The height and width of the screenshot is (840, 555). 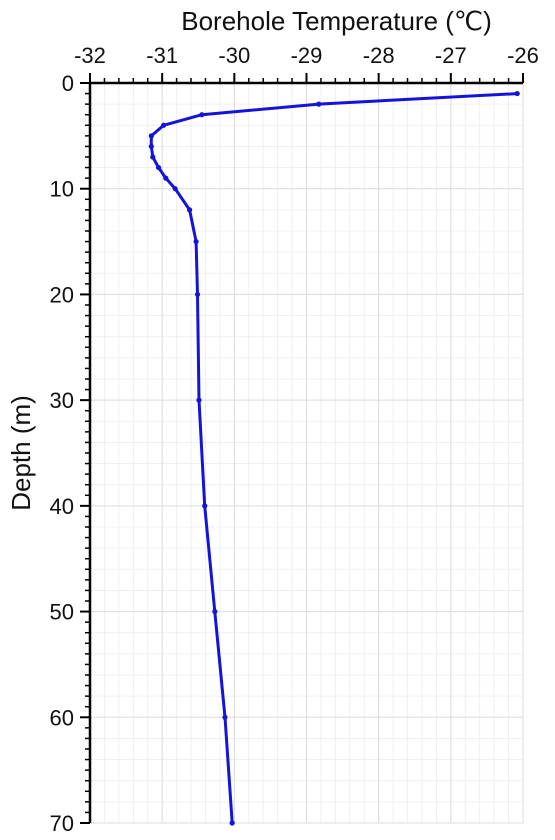 What do you see at coordinates (307, 55) in the screenshot?
I see `x-tick-label: -29` at bounding box center [307, 55].